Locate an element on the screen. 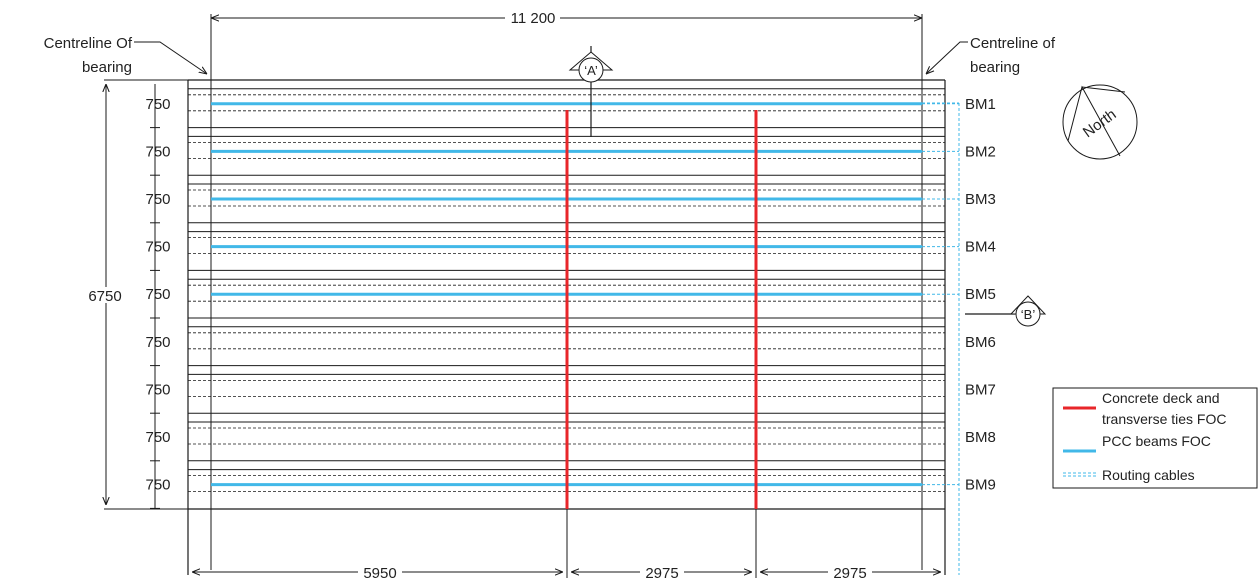 The width and height of the screenshot is (1259, 580). north-label: North is located at coordinates (1100, 123).